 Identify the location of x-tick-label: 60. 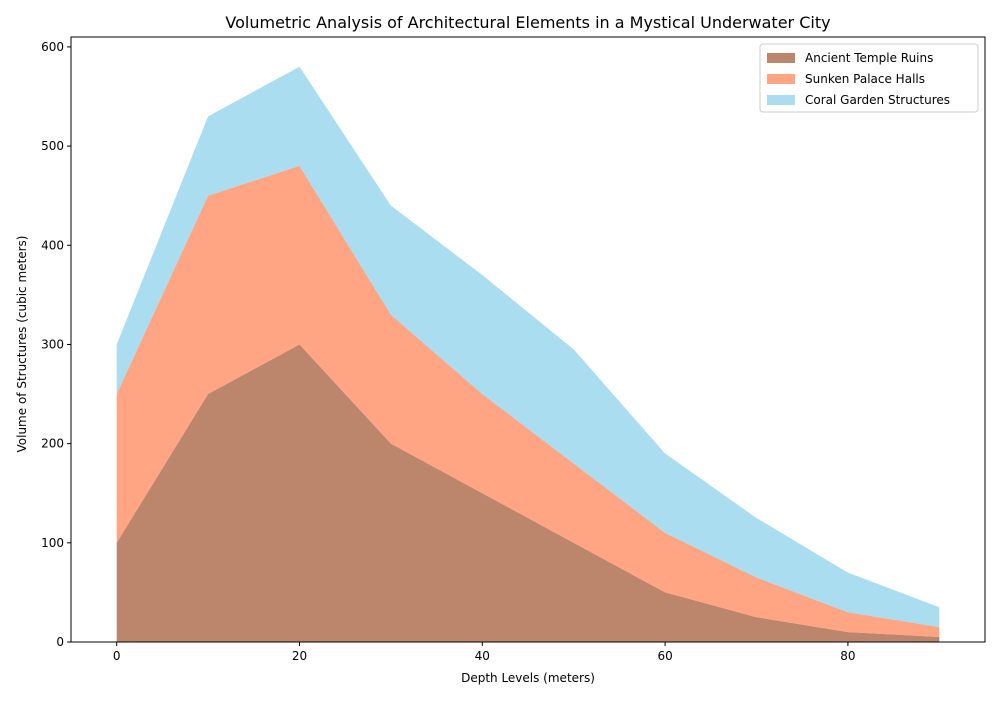
(664, 656).